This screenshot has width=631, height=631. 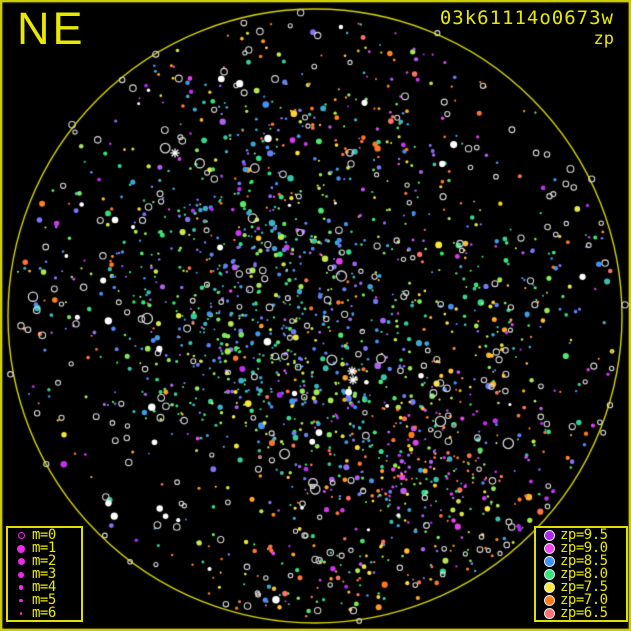 I want to click on colormap-title: zp, so click(x=603, y=39).